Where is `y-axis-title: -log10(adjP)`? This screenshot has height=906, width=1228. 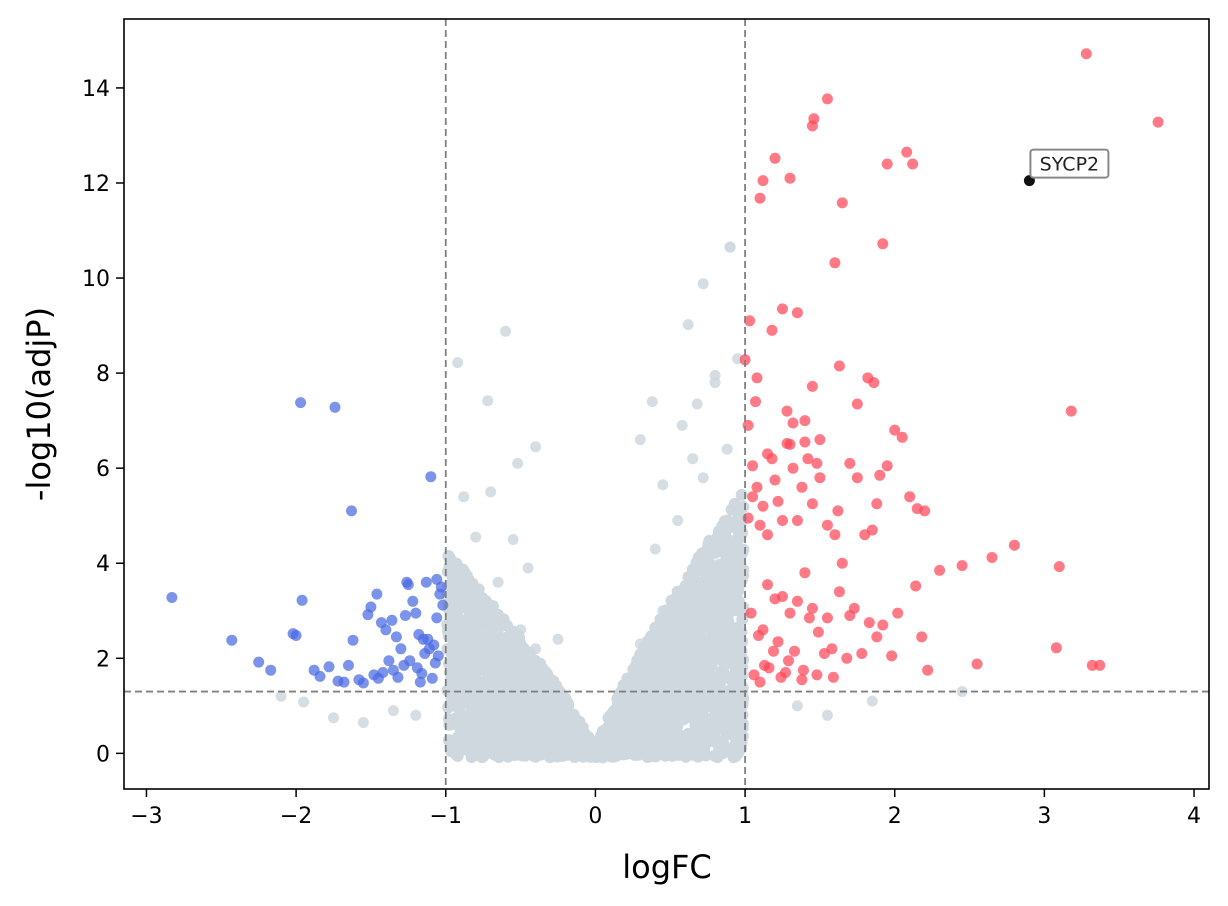 y-axis-title: -log10(adjP) is located at coordinates (39, 404).